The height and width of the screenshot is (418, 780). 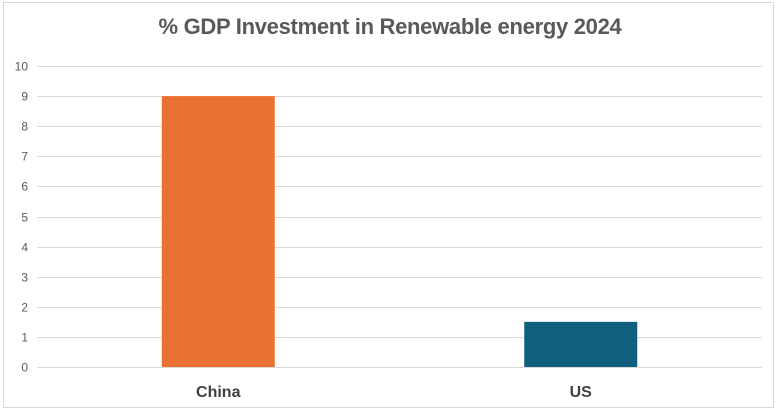 What do you see at coordinates (581, 392) in the screenshot?
I see `category-label-us: US` at bounding box center [581, 392].